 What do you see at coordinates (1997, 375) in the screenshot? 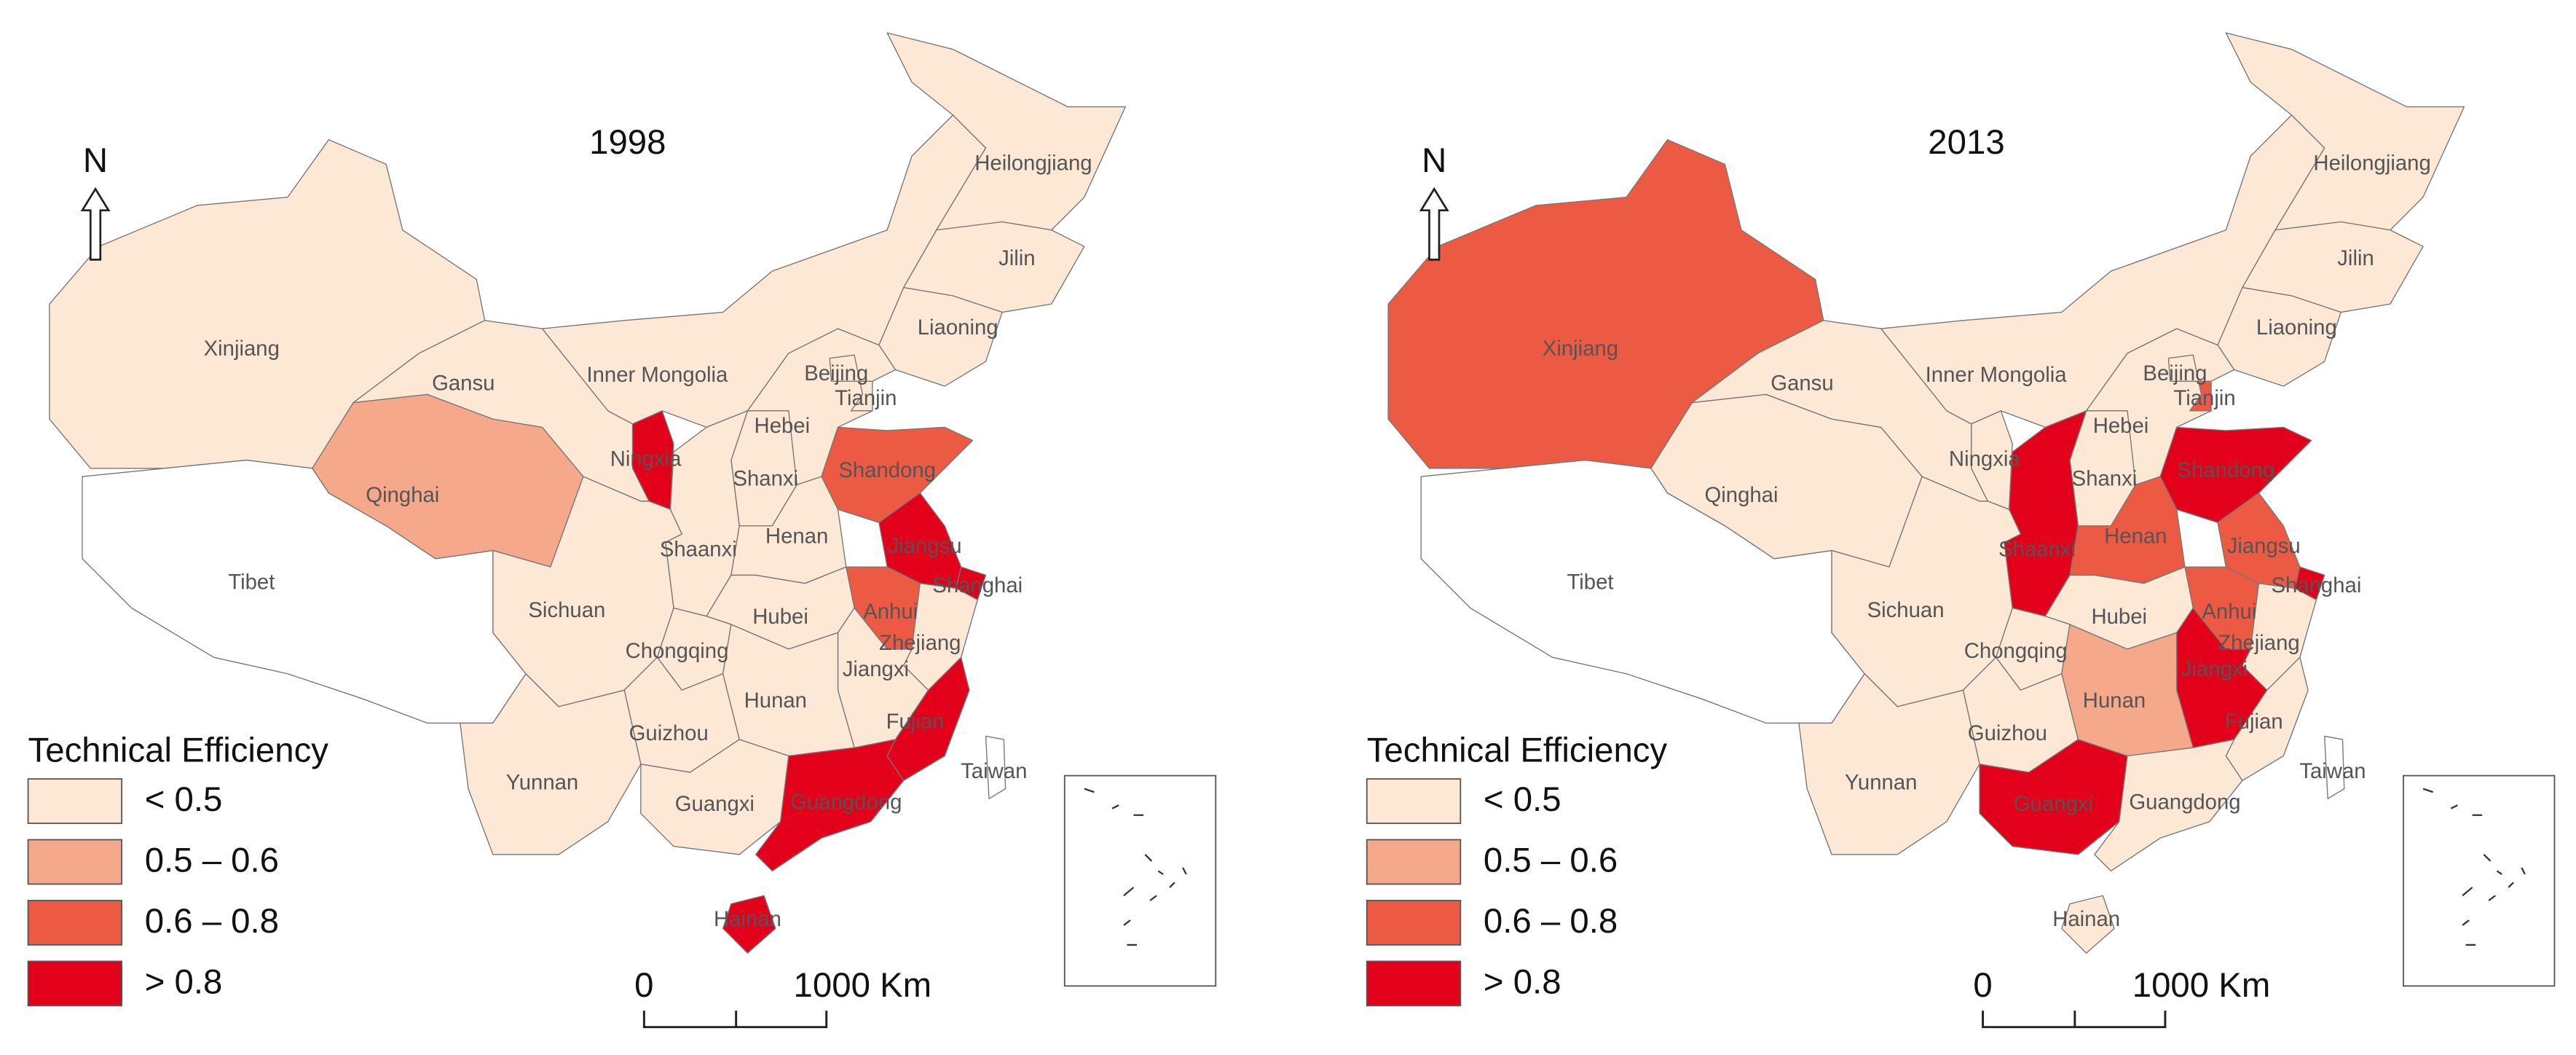
I see `province-label: Inner Mongolia` at bounding box center [1997, 375].